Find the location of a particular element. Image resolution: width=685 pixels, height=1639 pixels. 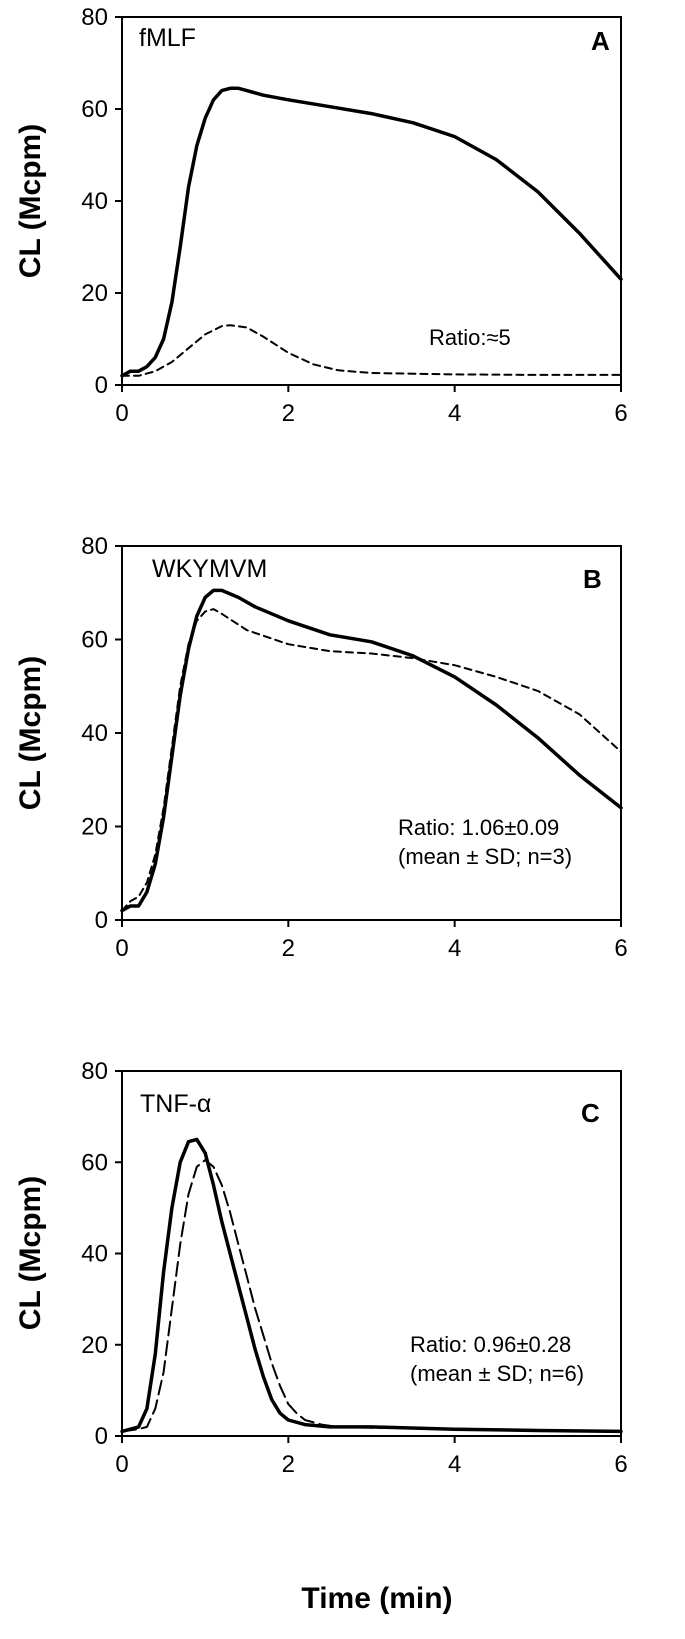

stimulus-label: fMLF is located at coordinates (167, 38).